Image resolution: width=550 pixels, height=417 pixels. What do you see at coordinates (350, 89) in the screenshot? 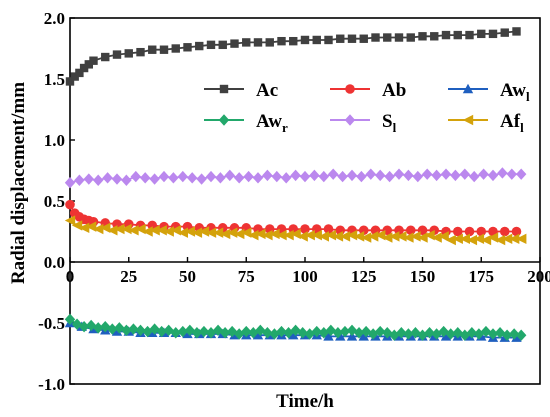
I see `legend-marker-ab` at bounding box center [350, 89].